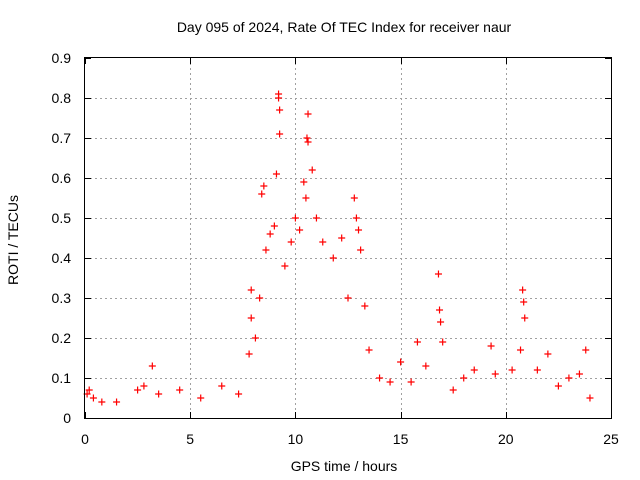 This screenshot has width=640, height=480. I want to click on x-tick-label: 0, so click(85, 439).